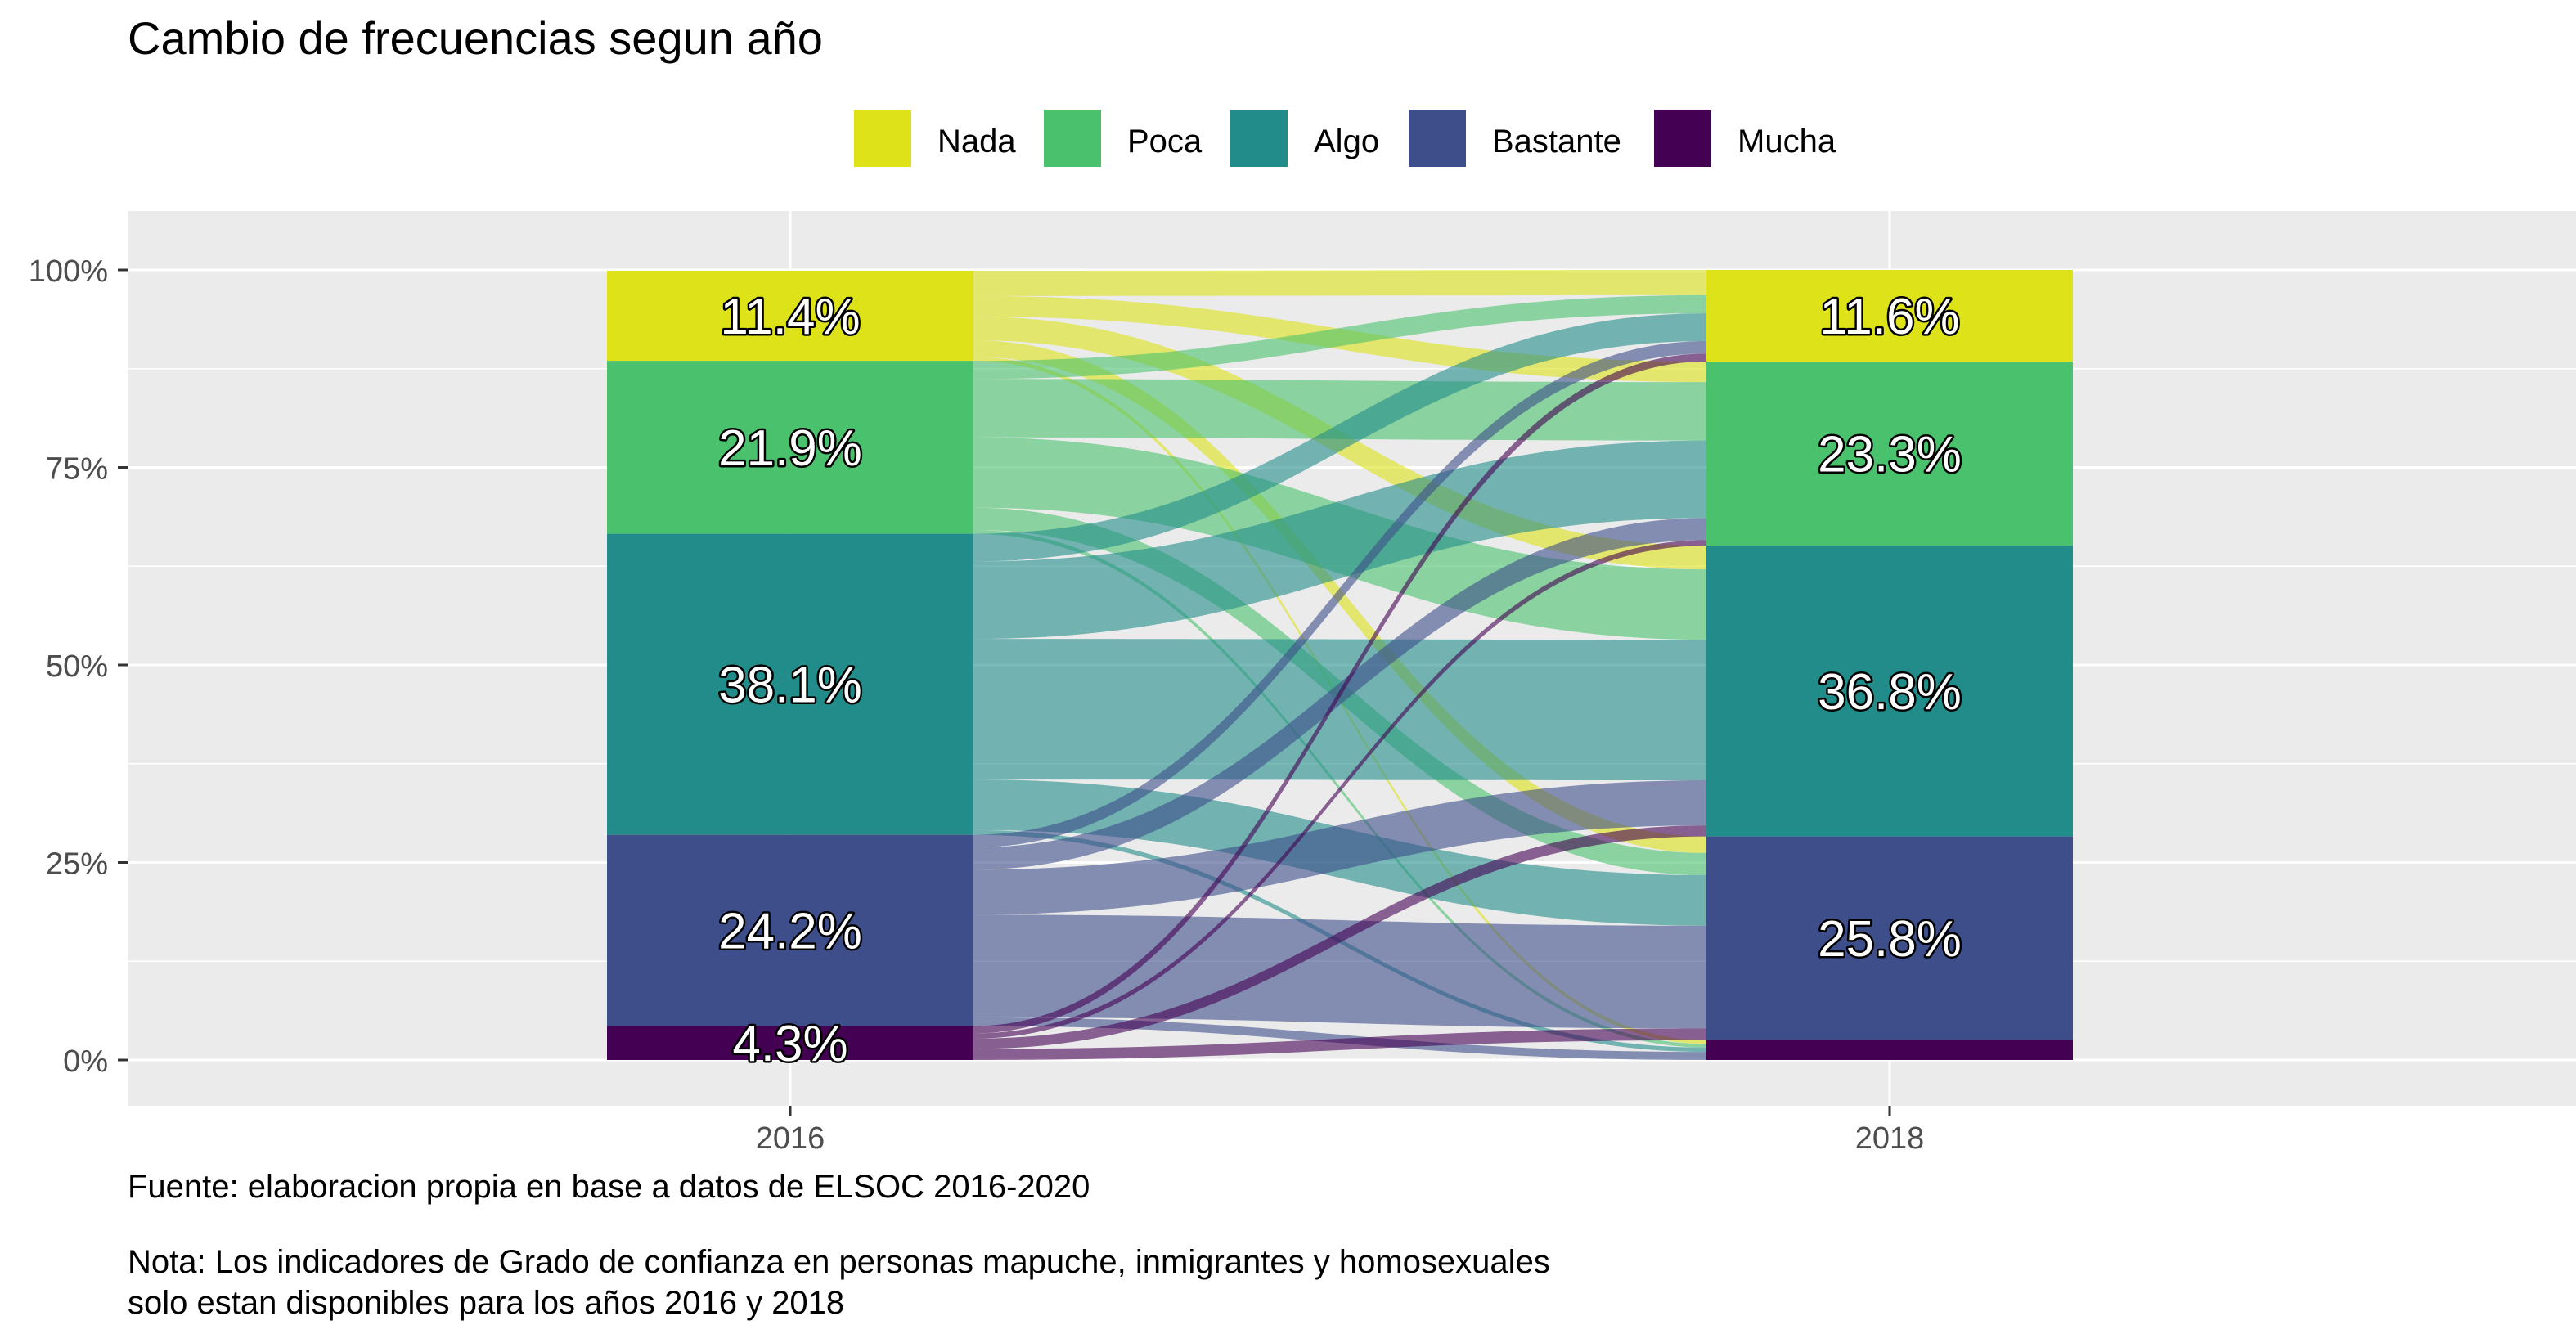  I want to click on stratum-label: 4.3%, so click(789, 1044).